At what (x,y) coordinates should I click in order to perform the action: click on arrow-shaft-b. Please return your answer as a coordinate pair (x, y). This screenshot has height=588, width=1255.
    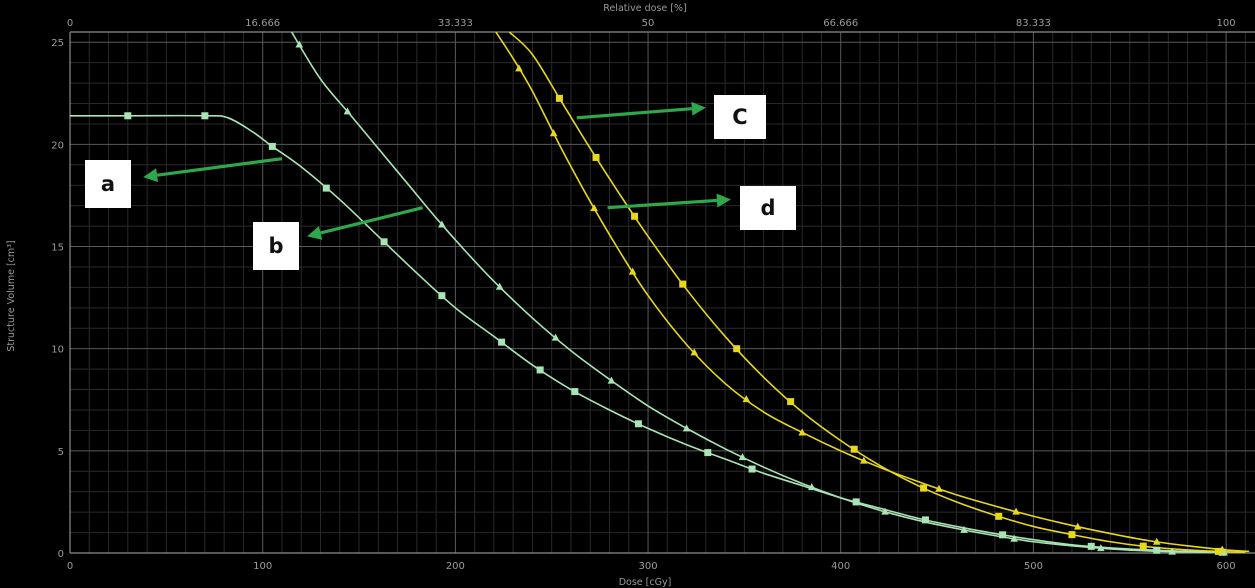
    Looking at the image, I should click on (371, 220).